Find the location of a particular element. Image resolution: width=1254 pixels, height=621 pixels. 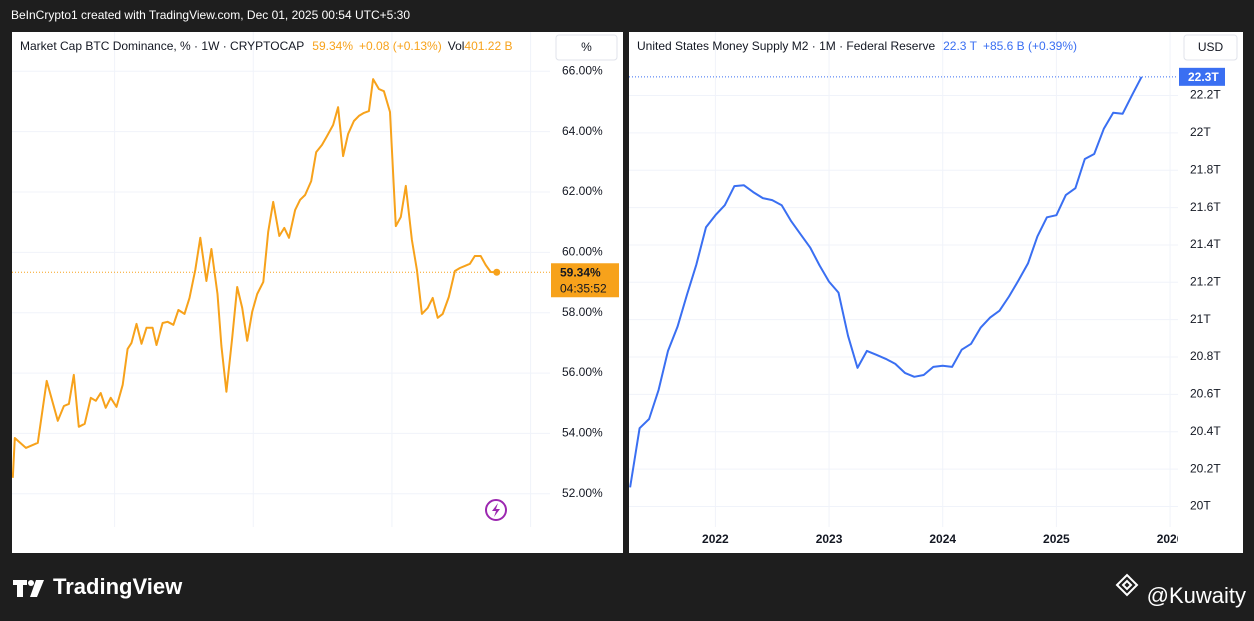

volume-value: 401.22 B is located at coordinates (488, 46).